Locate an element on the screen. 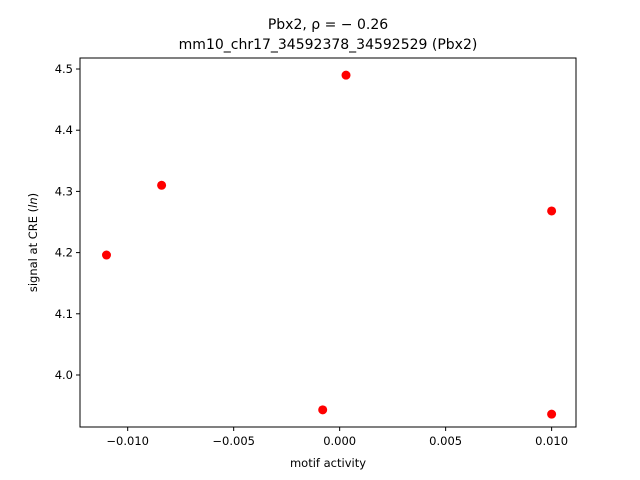 The height and width of the screenshot is (480, 640). x-tick-label: −0.010 is located at coordinates (127, 441).